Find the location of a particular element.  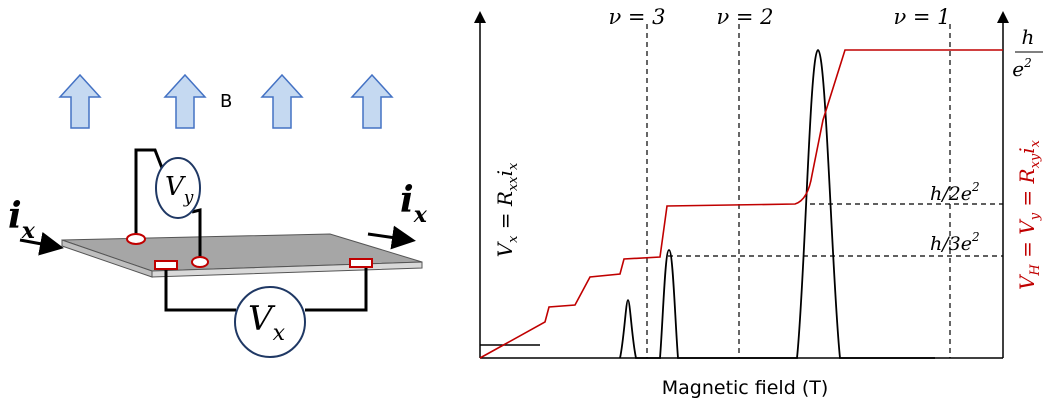

sample is located at coordinates (242, 255).